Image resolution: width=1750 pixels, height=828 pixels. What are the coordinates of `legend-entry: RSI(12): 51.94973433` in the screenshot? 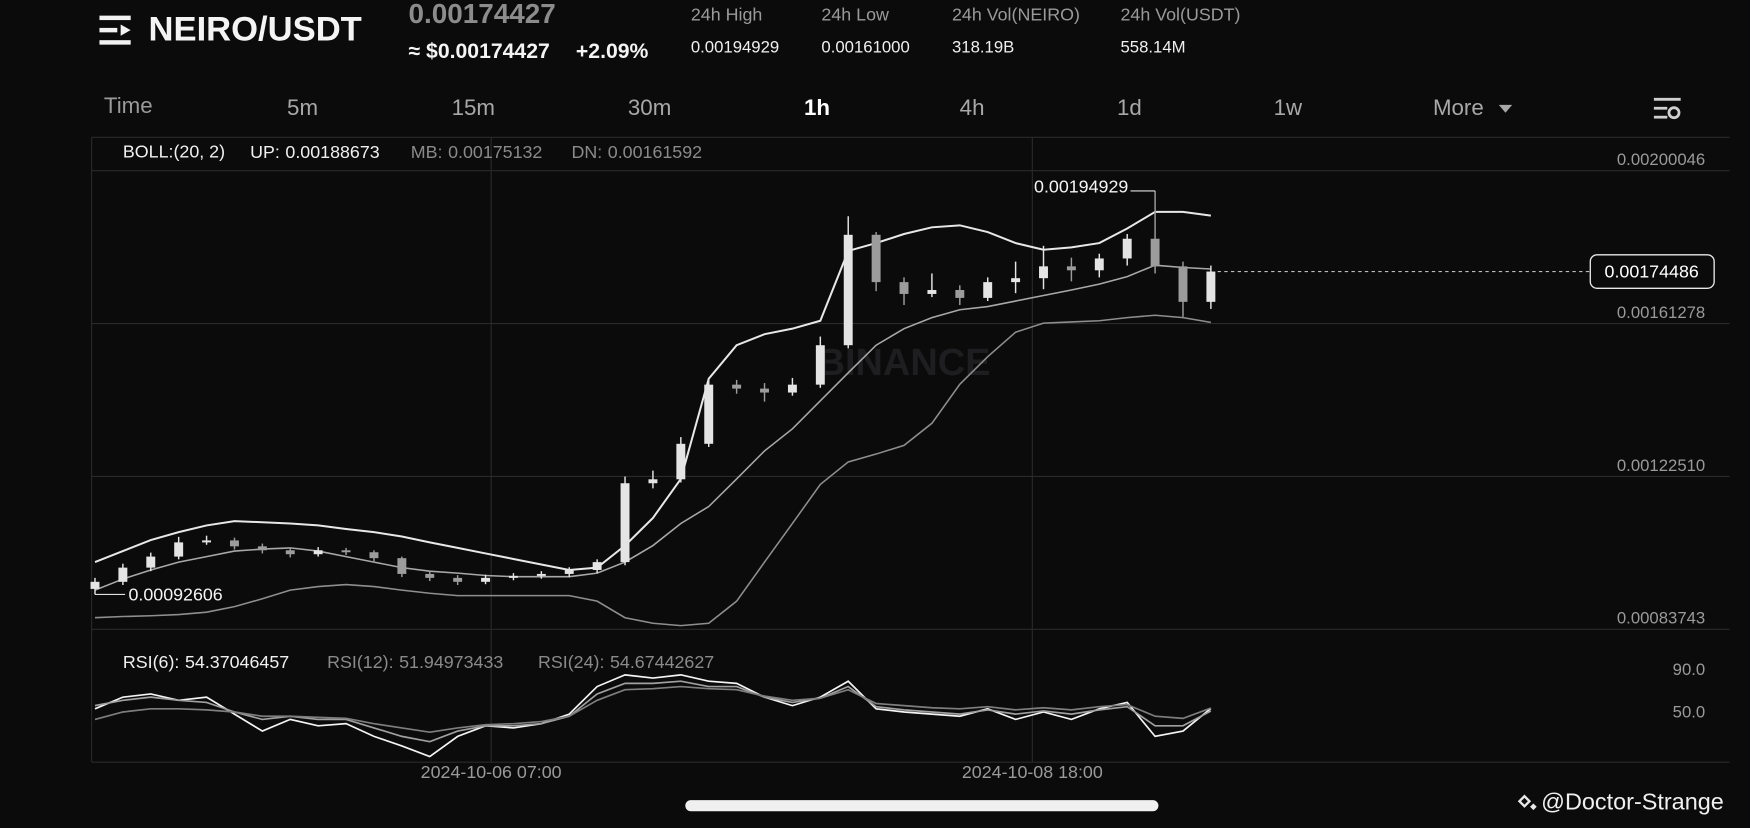 It's located at (415, 662).